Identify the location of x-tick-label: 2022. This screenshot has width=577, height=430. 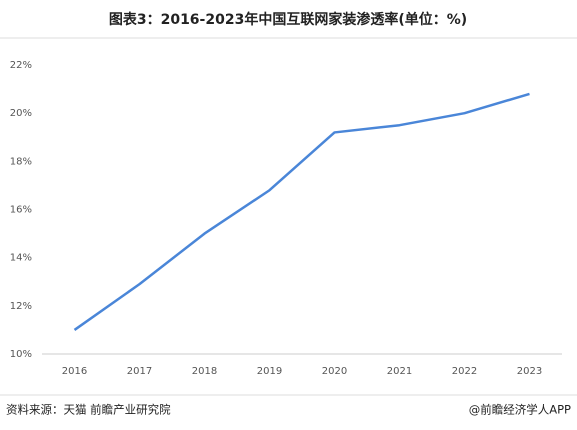
(464, 371).